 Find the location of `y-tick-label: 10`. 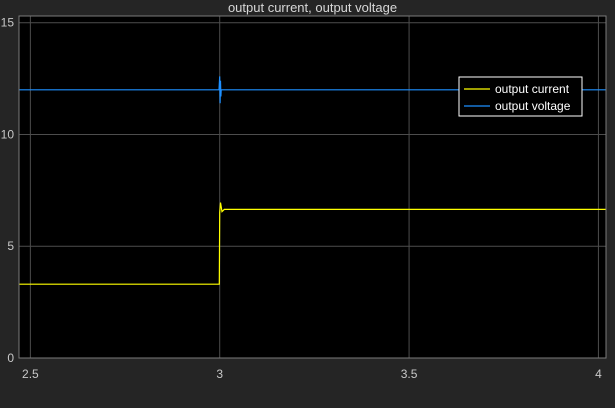

y-tick-label: 10 is located at coordinates (8, 134).